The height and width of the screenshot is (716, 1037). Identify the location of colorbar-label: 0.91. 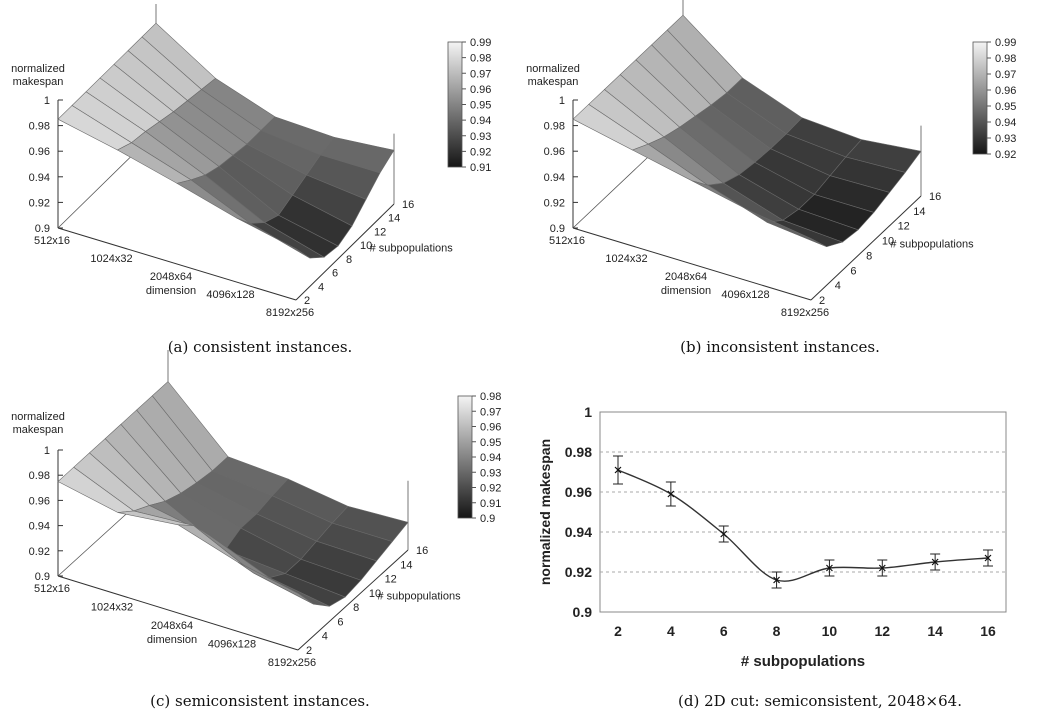
(490, 504).